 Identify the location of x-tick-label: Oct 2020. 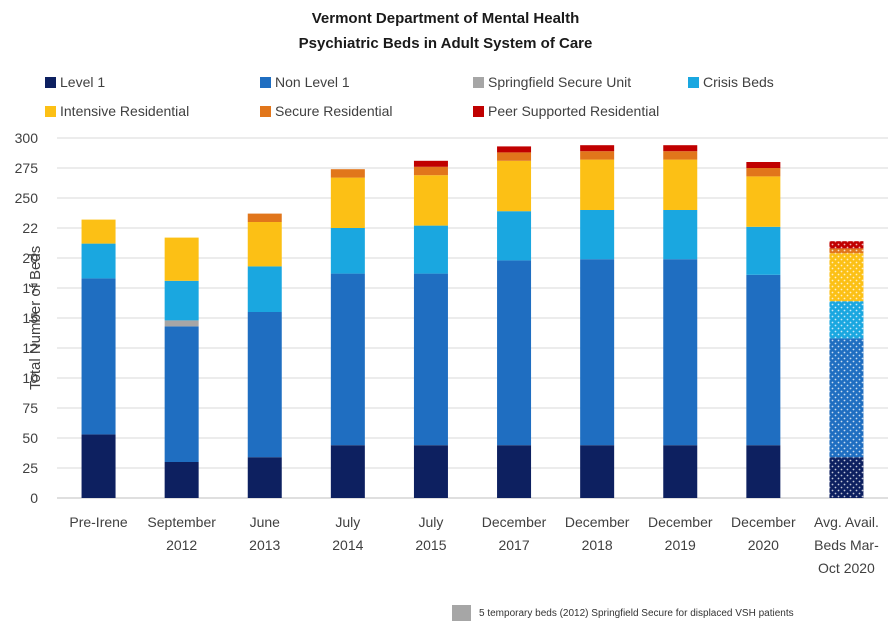
(846, 568).